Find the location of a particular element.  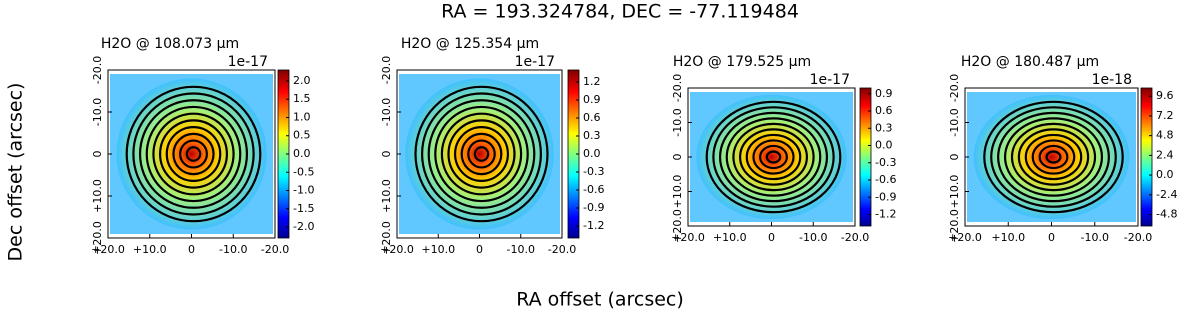

colorbar-tick-label: 2.0 is located at coordinates (302, 80).